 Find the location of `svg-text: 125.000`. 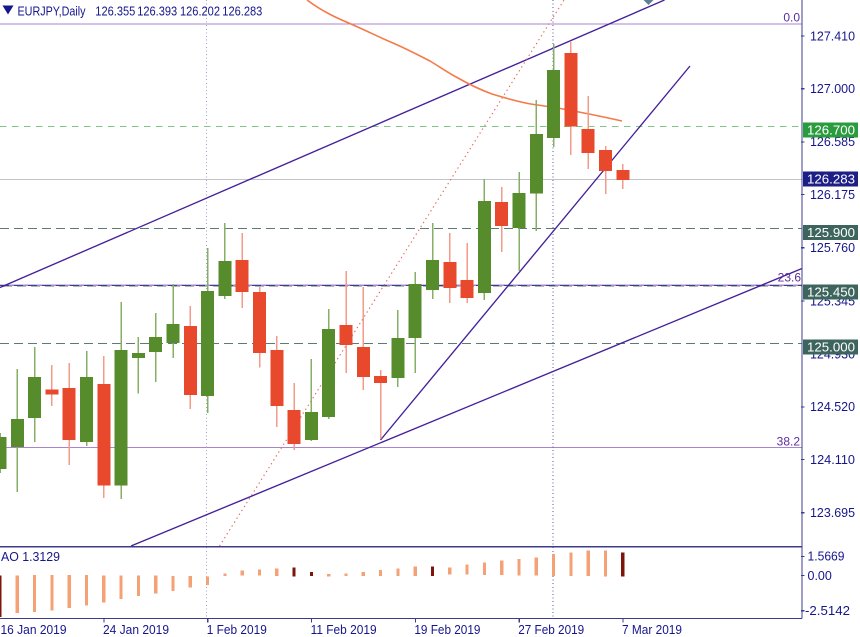

svg-text: 125.000 is located at coordinates (831, 348).